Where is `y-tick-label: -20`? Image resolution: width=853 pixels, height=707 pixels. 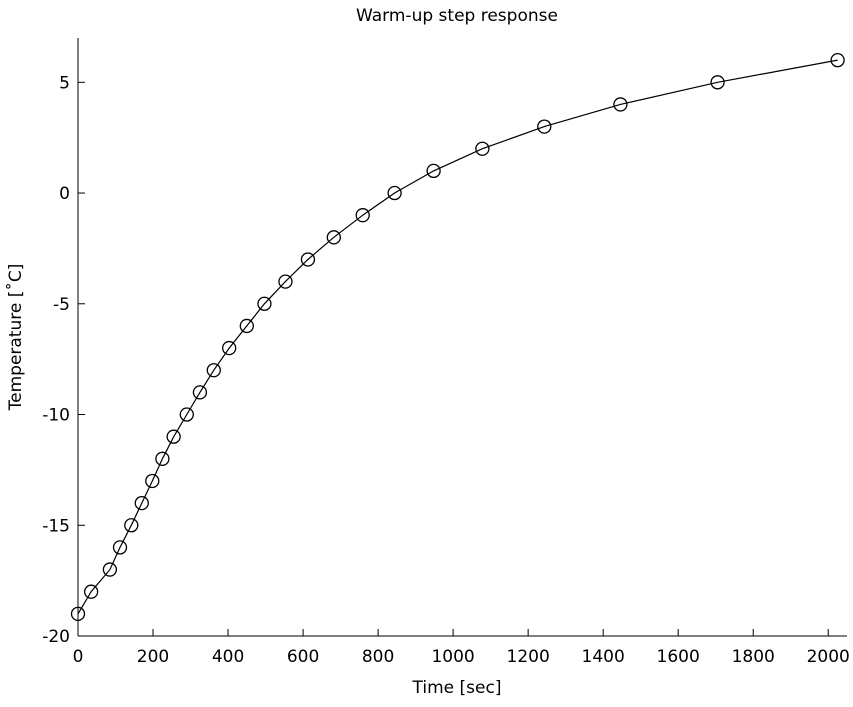 y-tick-label: -20 is located at coordinates (56, 637).